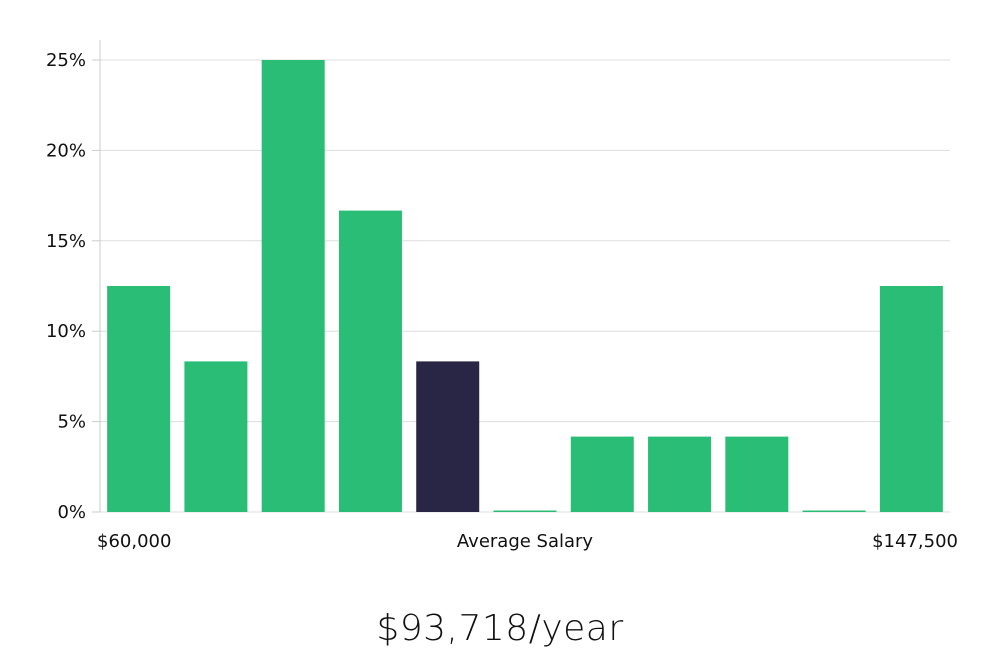  Describe the element at coordinates (66, 60) in the screenshot. I see `y-tick-label: 25%` at that location.